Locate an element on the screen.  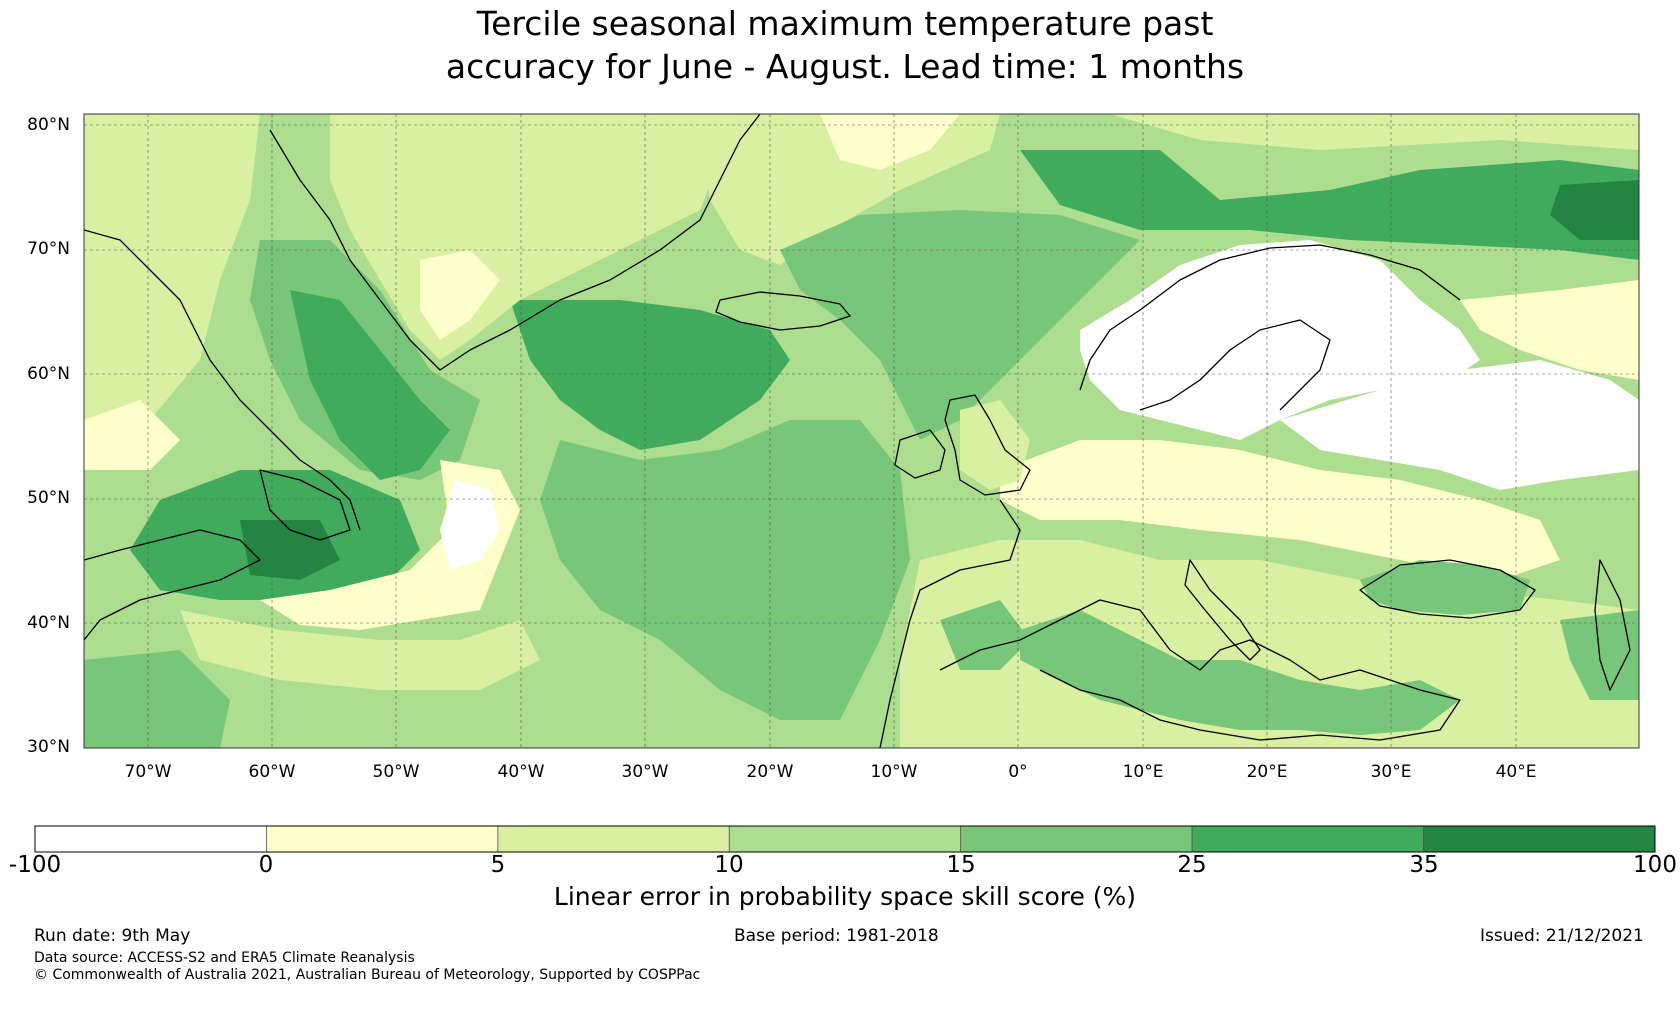
colorbar-frame is located at coordinates (845, 839).